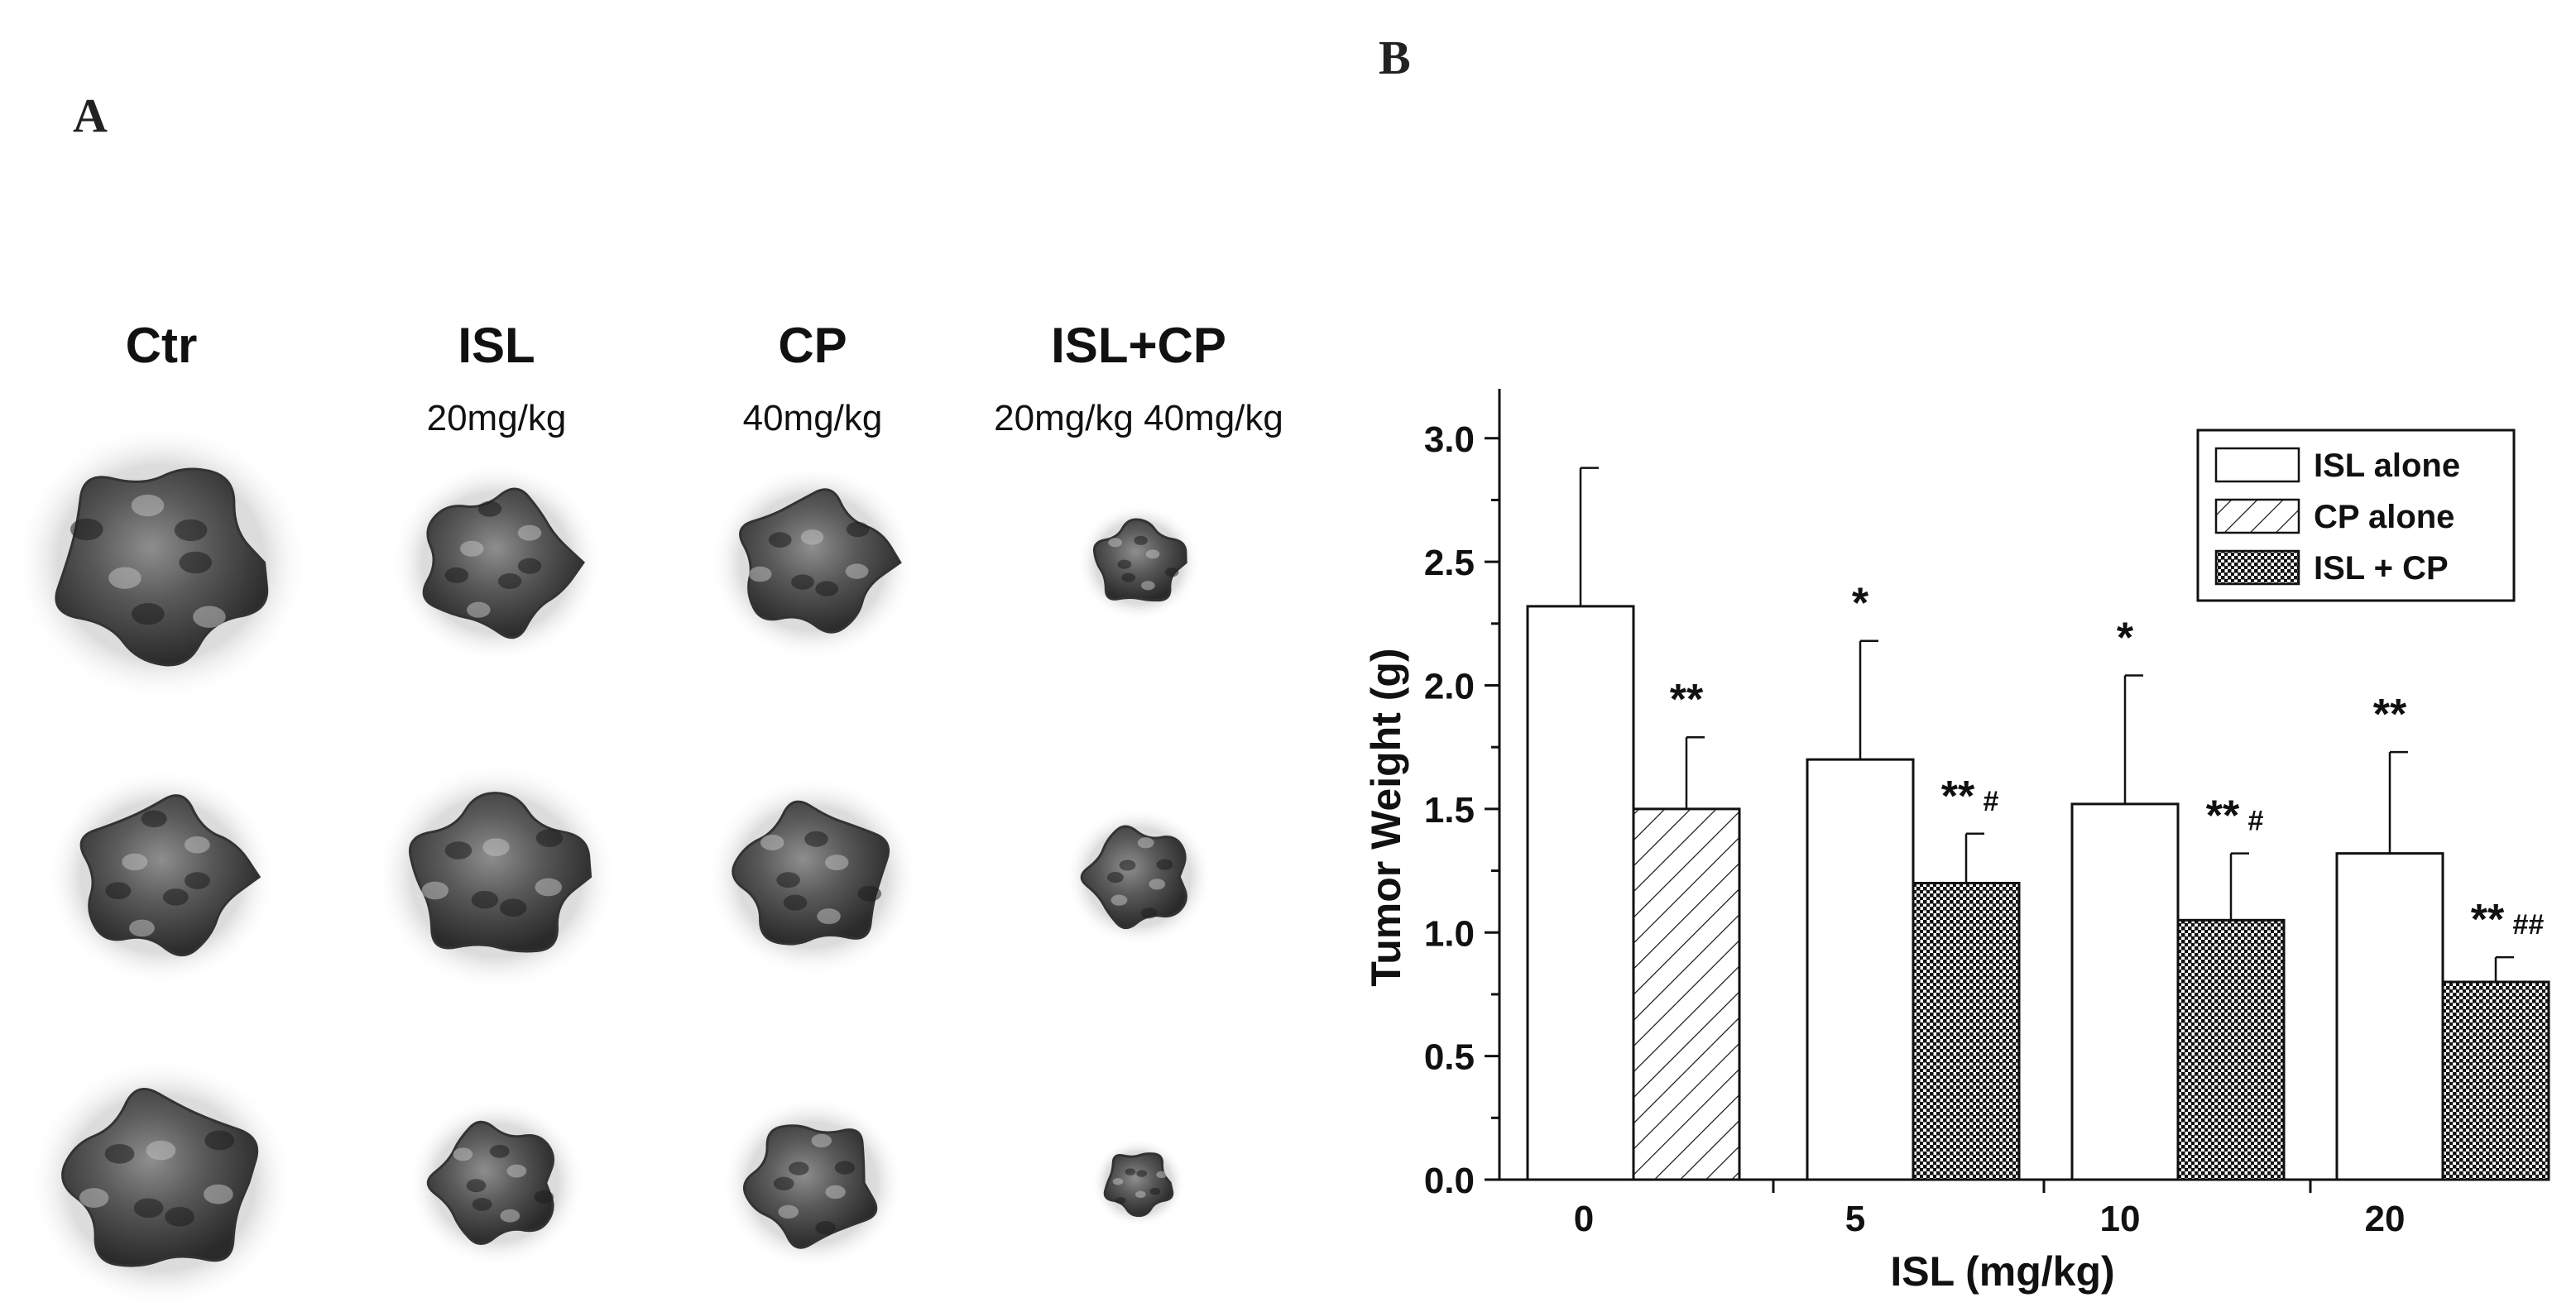  What do you see at coordinates (2002, 1271) in the screenshot?
I see `x-axis-label: ISL (mg/kg)` at bounding box center [2002, 1271].